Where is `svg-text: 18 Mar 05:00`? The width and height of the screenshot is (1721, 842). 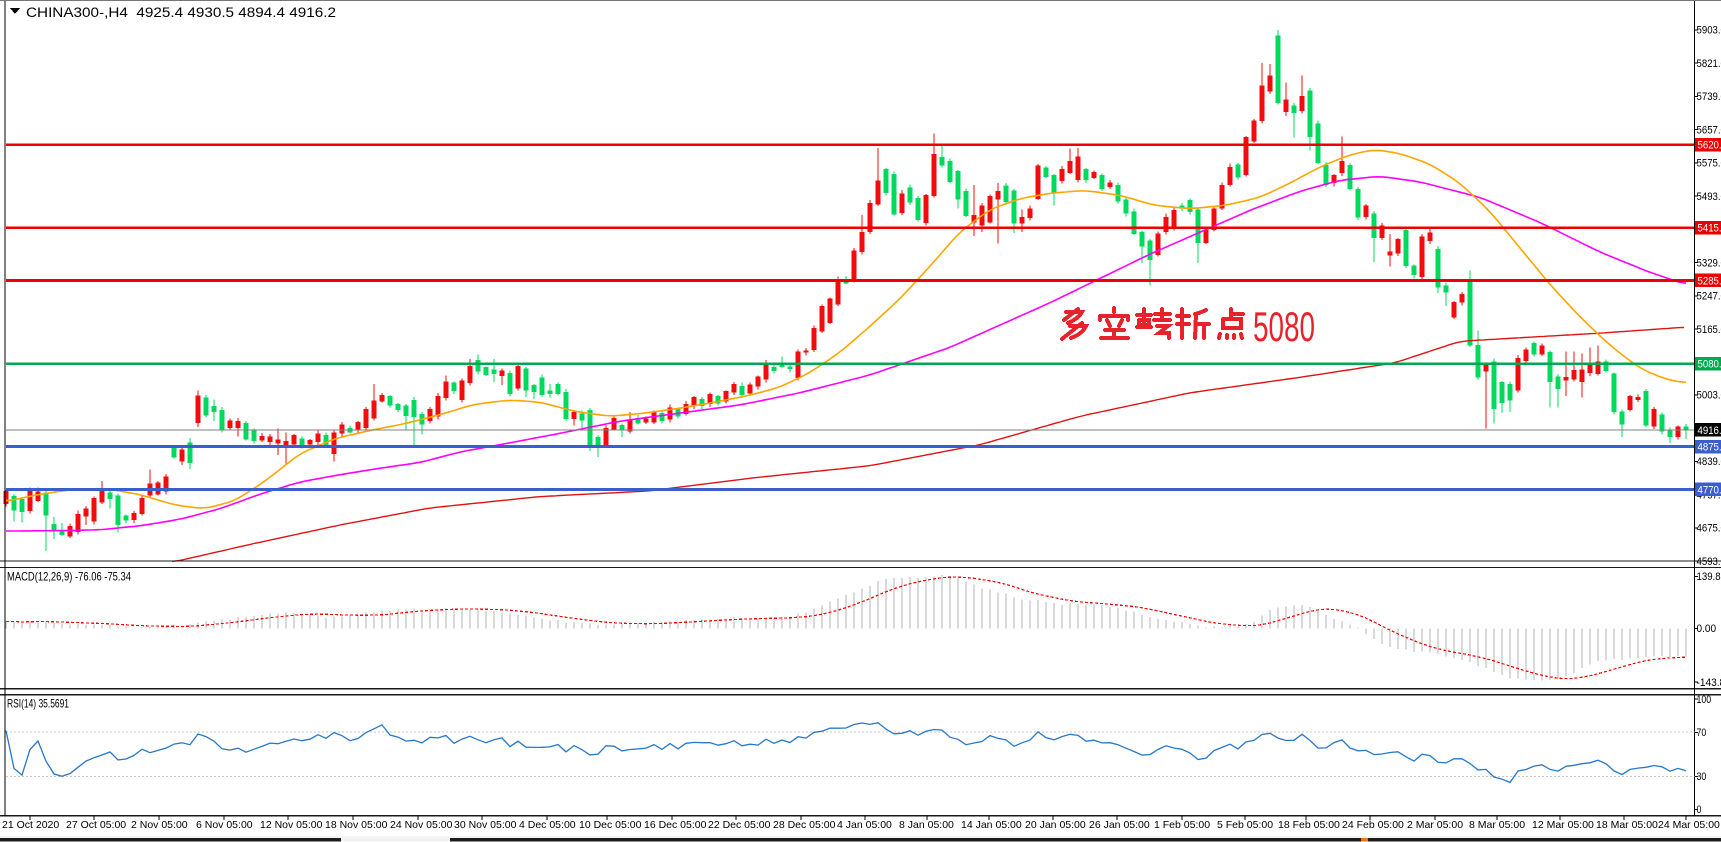 svg-text: 18 Mar 05:00 is located at coordinates (1627, 825).